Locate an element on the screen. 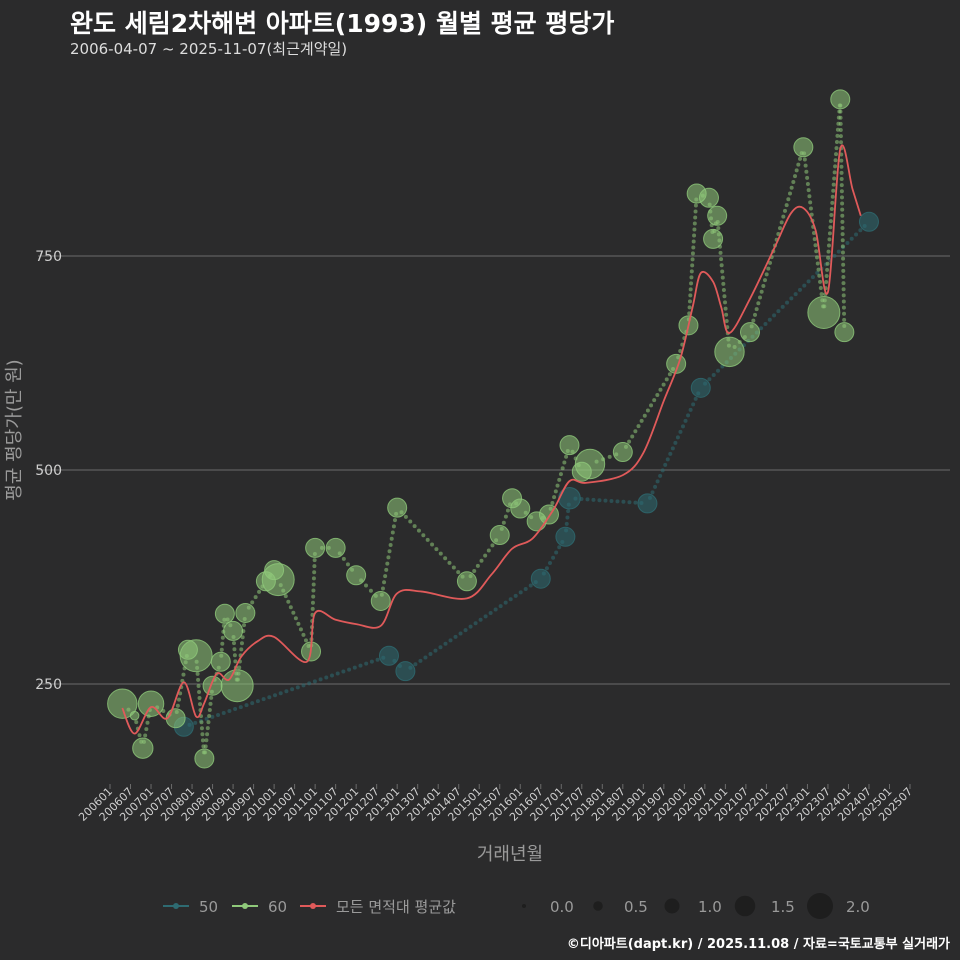 This screenshot has width=960, height=960. legend-size-label: 1.0 is located at coordinates (710, 907).